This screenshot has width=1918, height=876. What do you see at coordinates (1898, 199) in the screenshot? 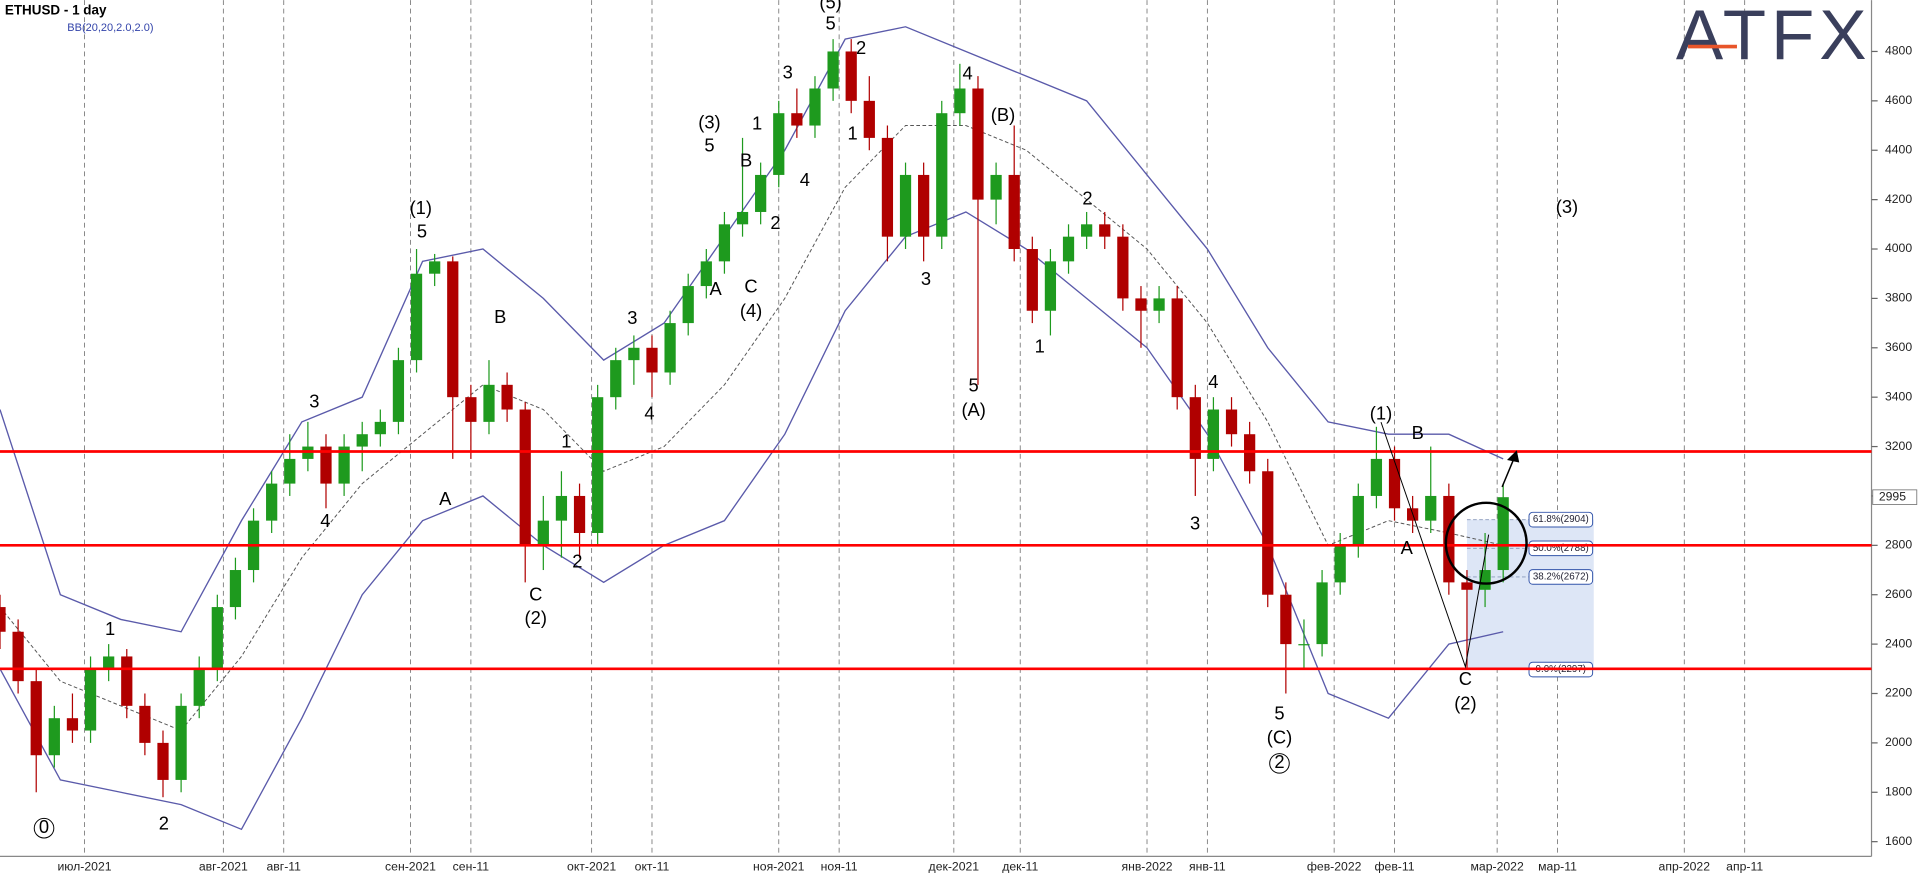
I see `y-tick-label: 4200` at bounding box center [1898, 199].